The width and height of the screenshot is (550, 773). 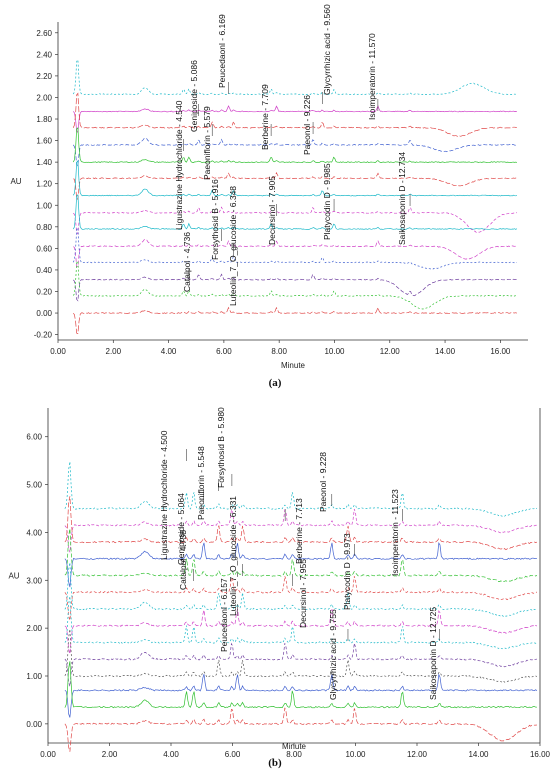 I want to click on y-tick-label: 0.80, so click(x=44, y=227).